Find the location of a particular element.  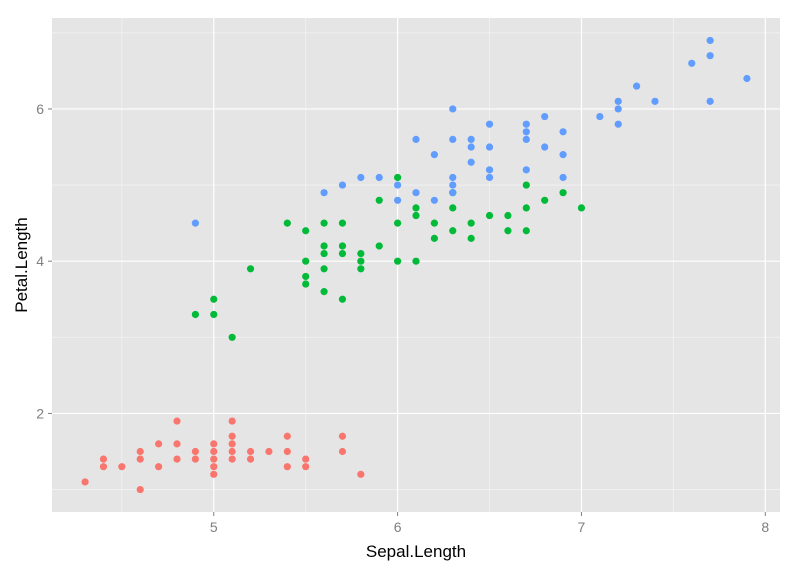

x-tick-label: 5 is located at coordinates (214, 527).